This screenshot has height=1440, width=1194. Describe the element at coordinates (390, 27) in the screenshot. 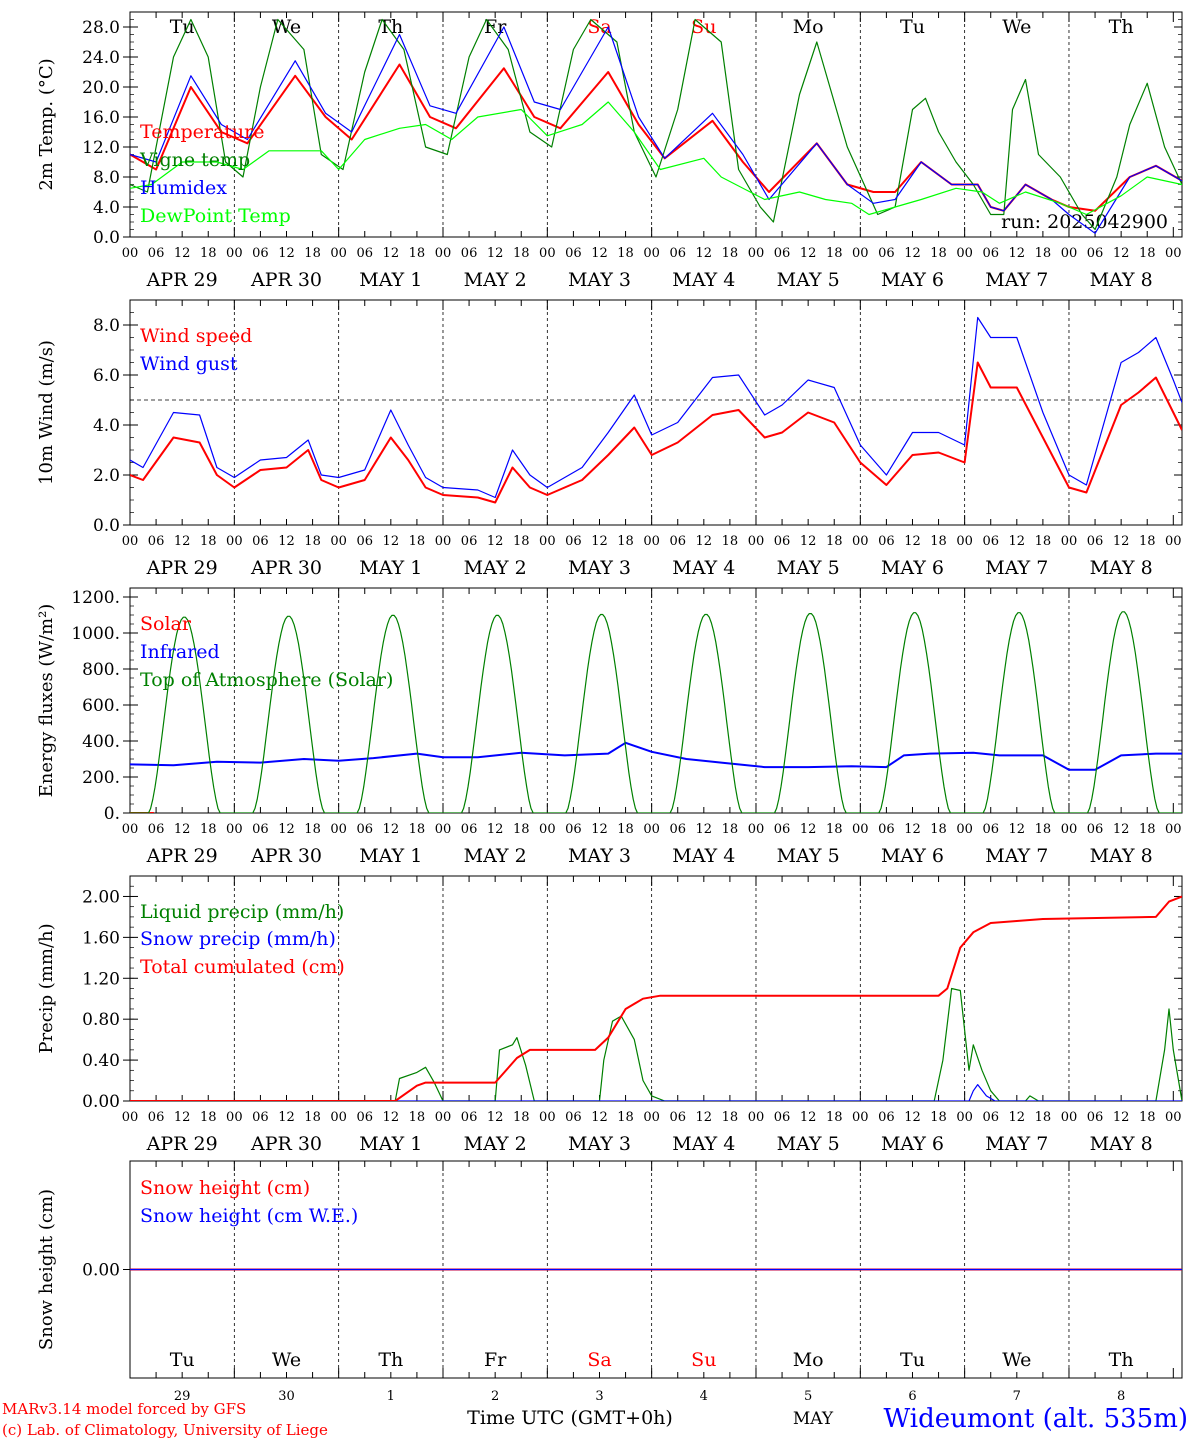

I see `weekday-label: Th` at that location.